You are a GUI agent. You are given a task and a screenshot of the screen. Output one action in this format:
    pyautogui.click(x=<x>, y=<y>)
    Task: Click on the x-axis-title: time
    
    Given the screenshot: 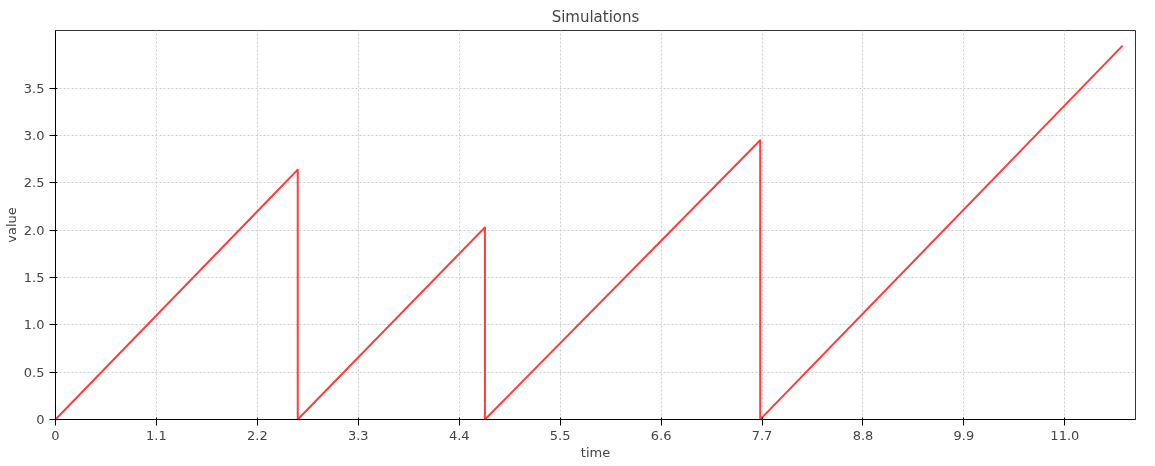 What is the action you would take?
    pyautogui.click(x=595, y=452)
    